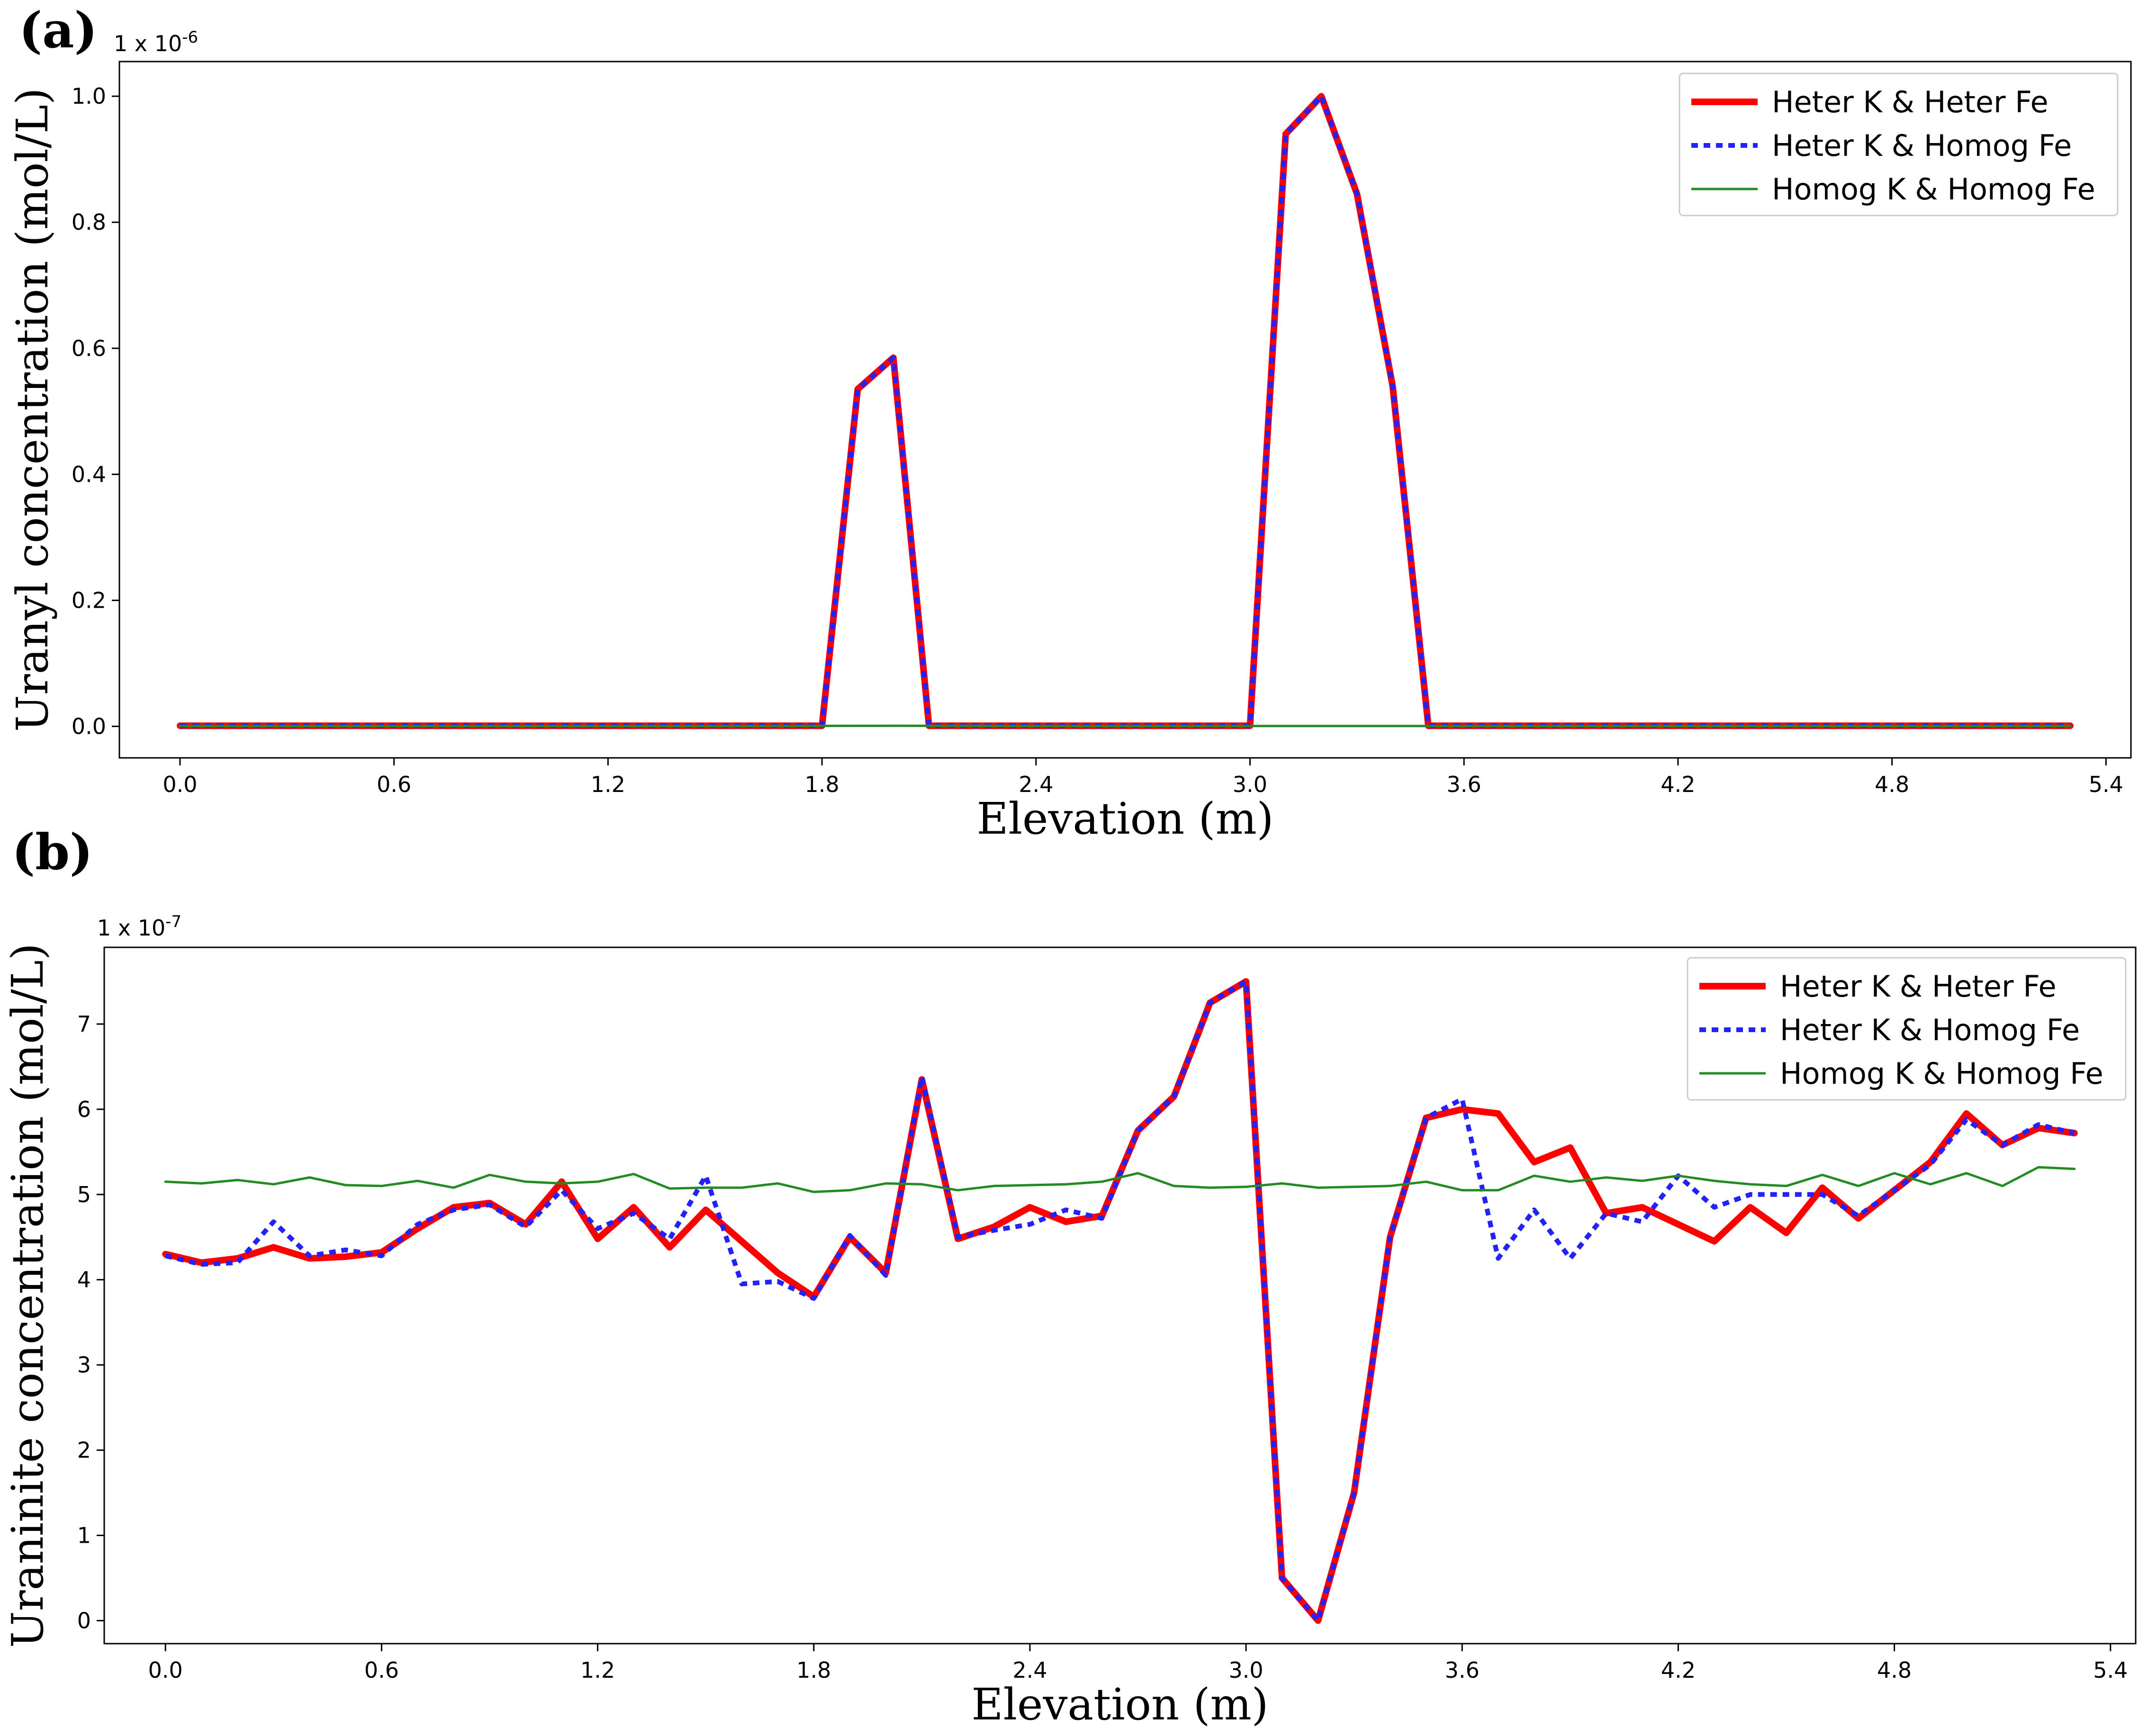  Describe the element at coordinates (89, 474) in the screenshot. I see `y-tick-label: 0.4` at that location.